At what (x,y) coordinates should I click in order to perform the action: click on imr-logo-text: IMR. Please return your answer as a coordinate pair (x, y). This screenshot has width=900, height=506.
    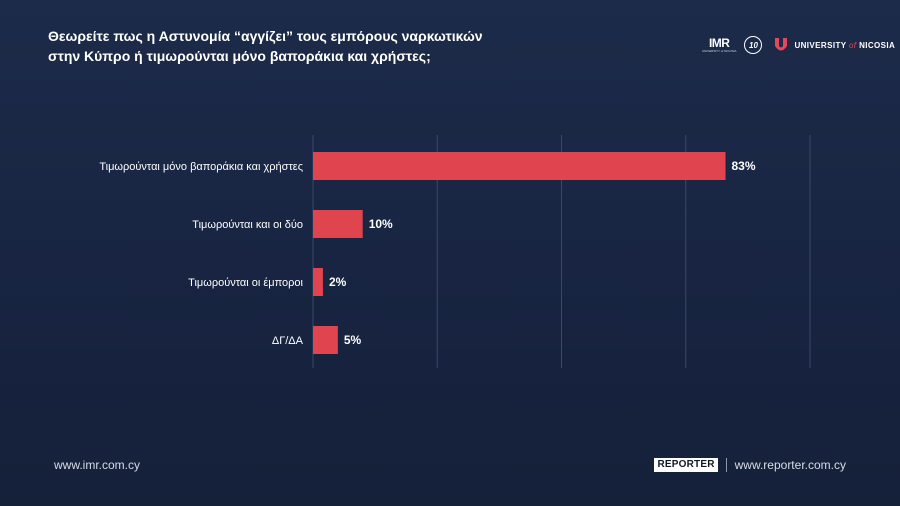
    Looking at the image, I should click on (719, 43).